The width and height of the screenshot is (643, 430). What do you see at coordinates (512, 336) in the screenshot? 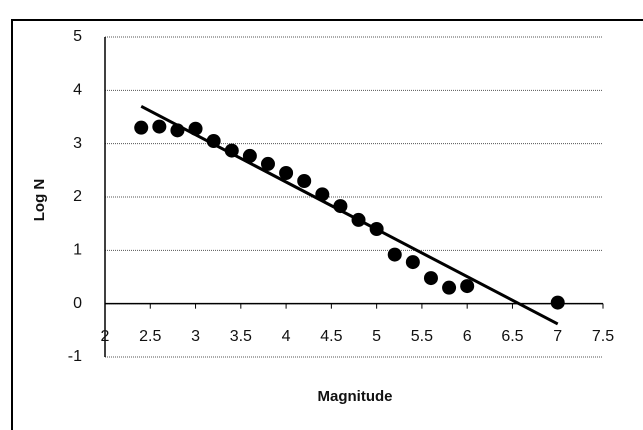
I see `x-tick-label: 6.5` at bounding box center [512, 336].